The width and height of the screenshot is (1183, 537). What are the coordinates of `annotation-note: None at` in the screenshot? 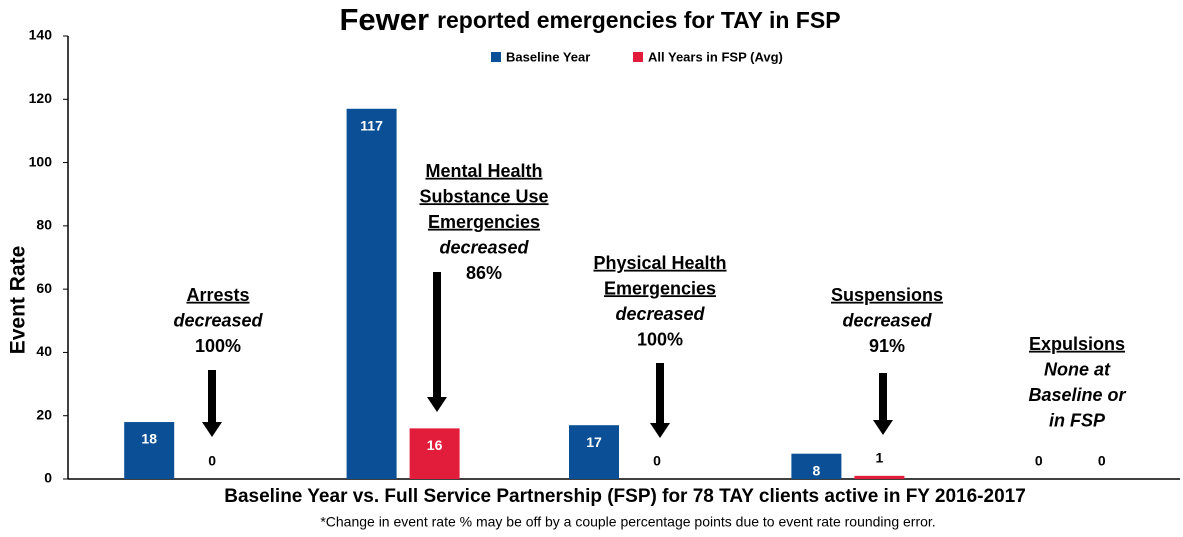 It's located at (1077, 369).